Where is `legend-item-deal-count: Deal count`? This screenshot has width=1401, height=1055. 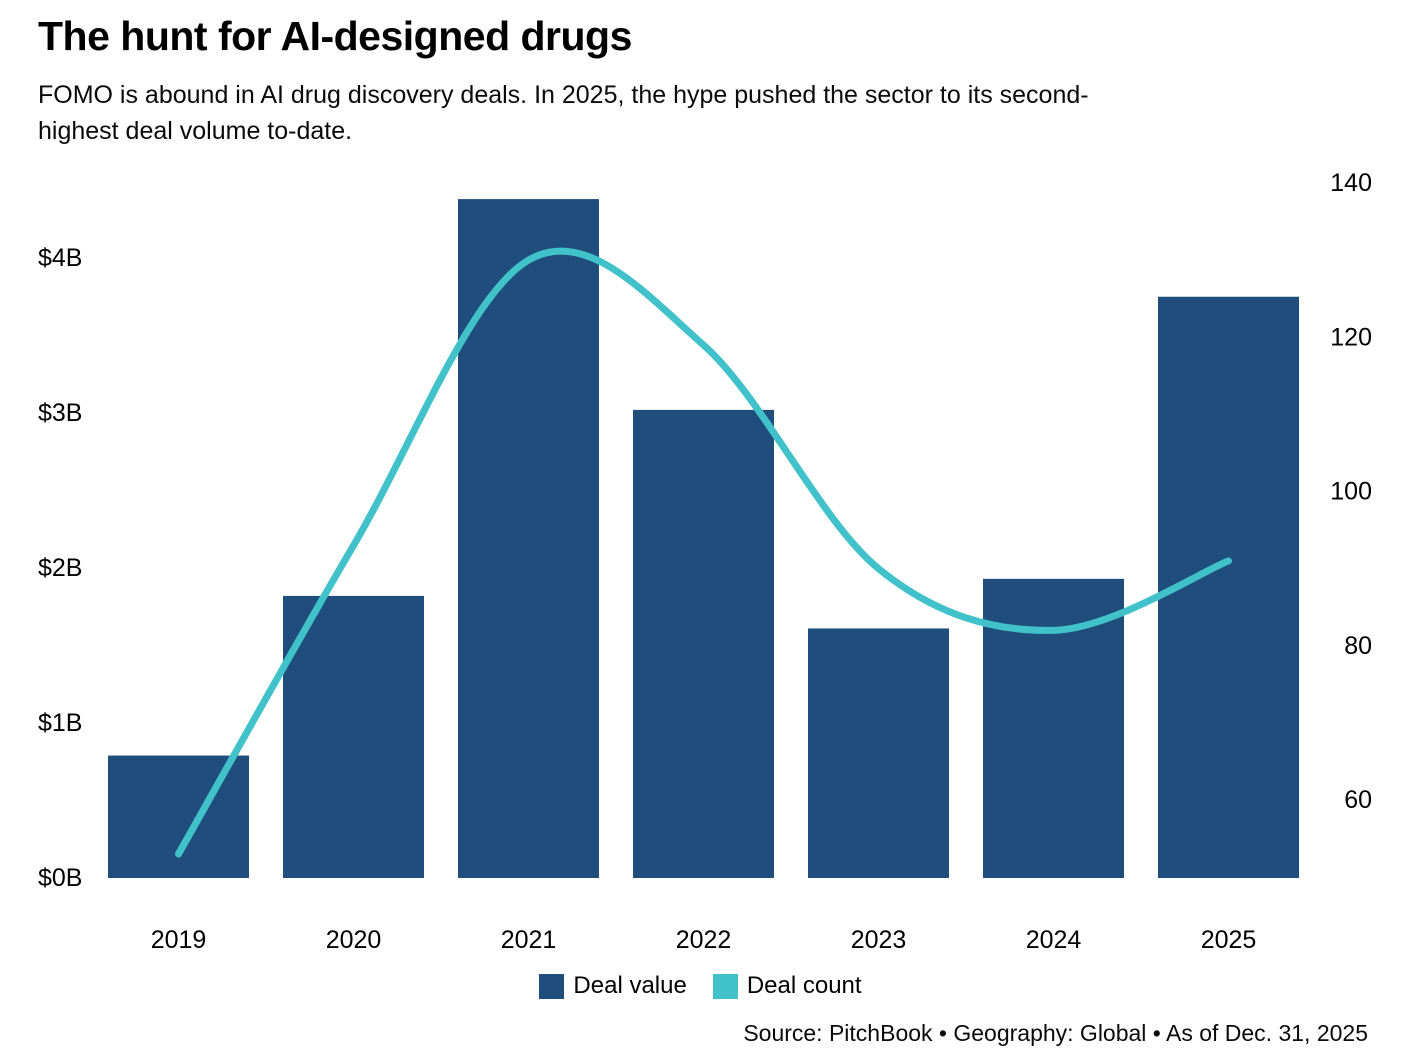 legend-item-deal-count: Deal count is located at coordinates (787, 986).